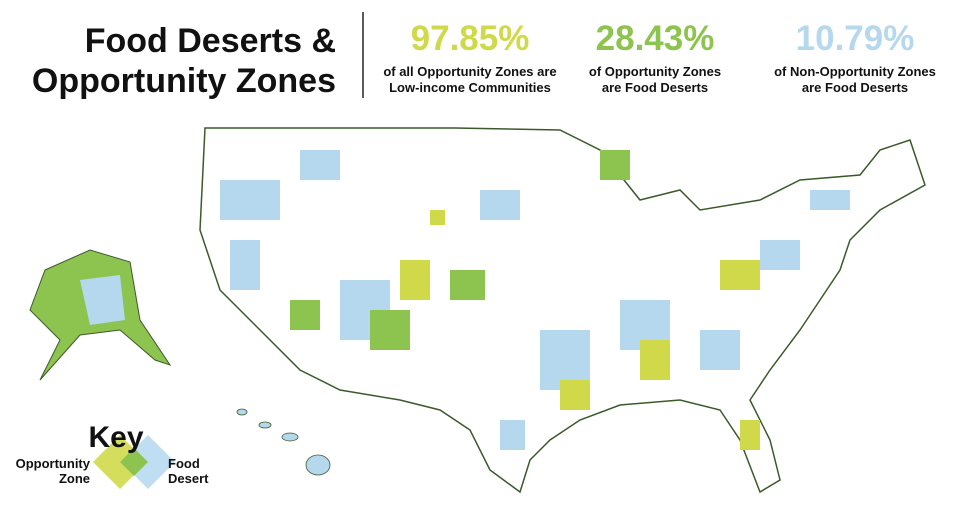  Describe the element at coordinates (855, 38) in the screenshot. I see `stat-value: 10.79%` at that location.